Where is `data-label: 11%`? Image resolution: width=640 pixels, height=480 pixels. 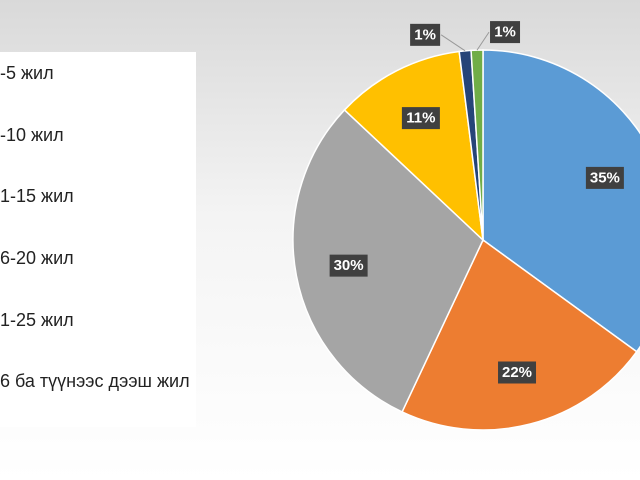
data-label: 11% is located at coordinates (420, 118).